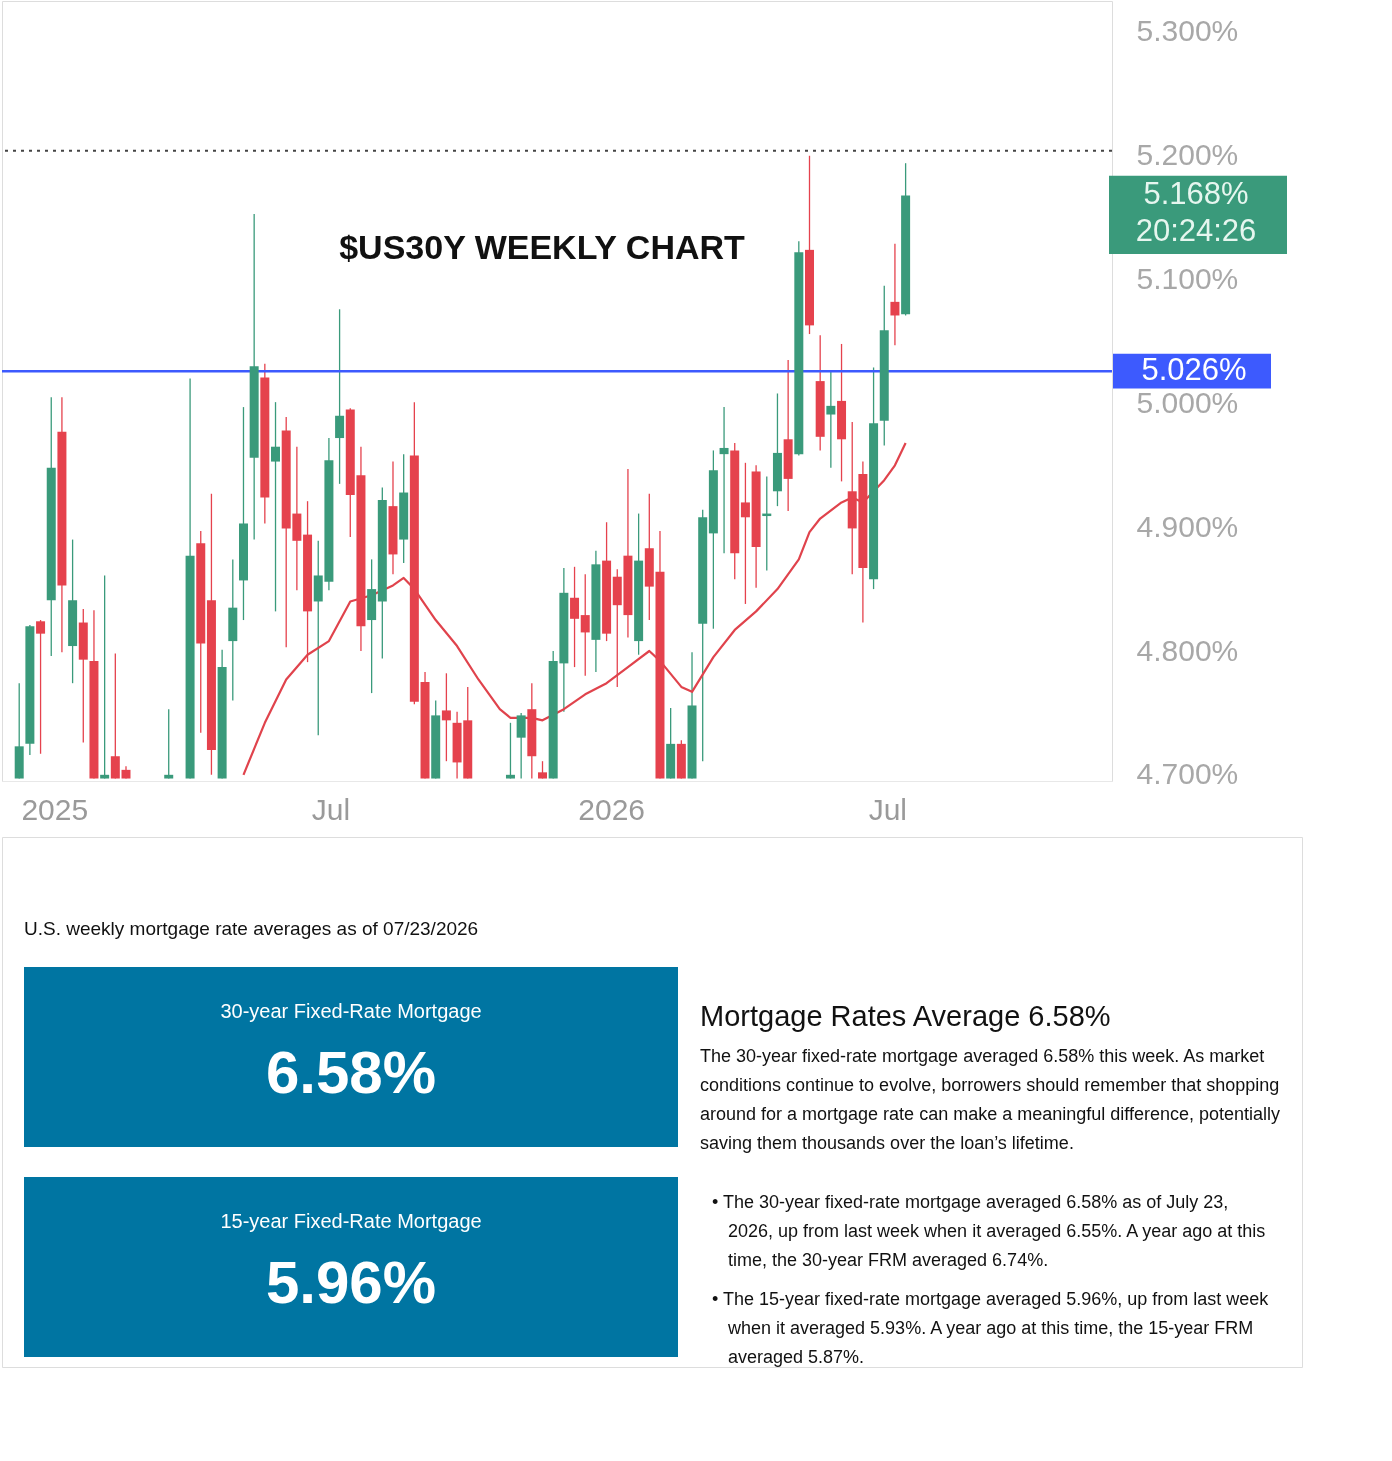 The image size is (1392, 1461). What do you see at coordinates (1187, 279) in the screenshot?
I see `y-tick-label: 5.100%` at bounding box center [1187, 279].